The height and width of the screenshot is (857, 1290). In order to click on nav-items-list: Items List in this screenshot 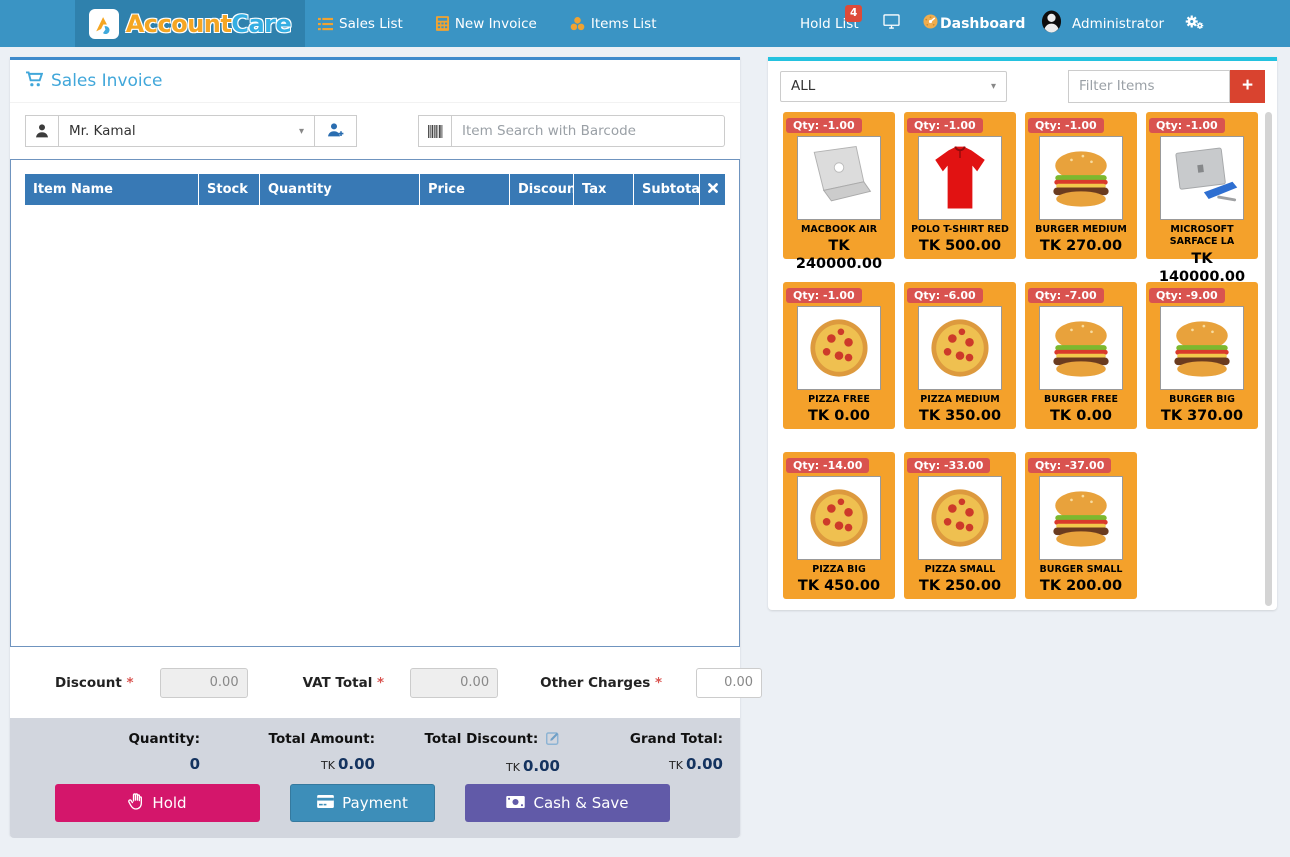, I will do `click(613, 23)`.